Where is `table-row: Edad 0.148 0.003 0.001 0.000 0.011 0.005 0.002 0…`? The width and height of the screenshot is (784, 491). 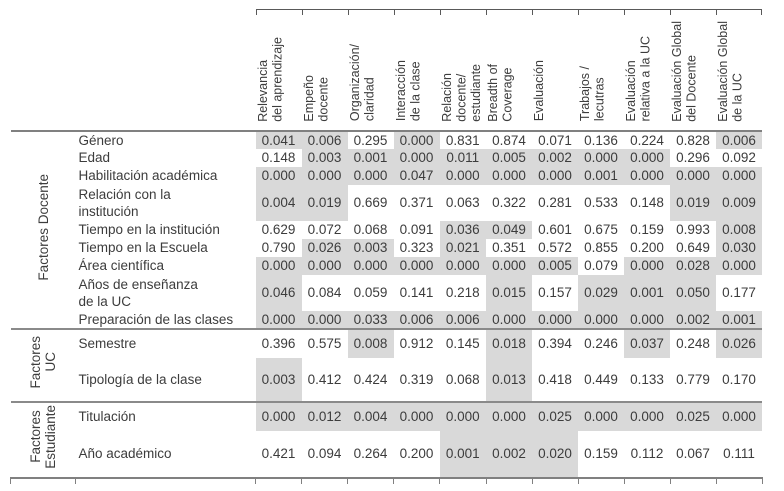
table-row: Edad 0.148 0.003 0.001 0.000 0.011 0.005 0.002 0… is located at coordinates (387, 157).